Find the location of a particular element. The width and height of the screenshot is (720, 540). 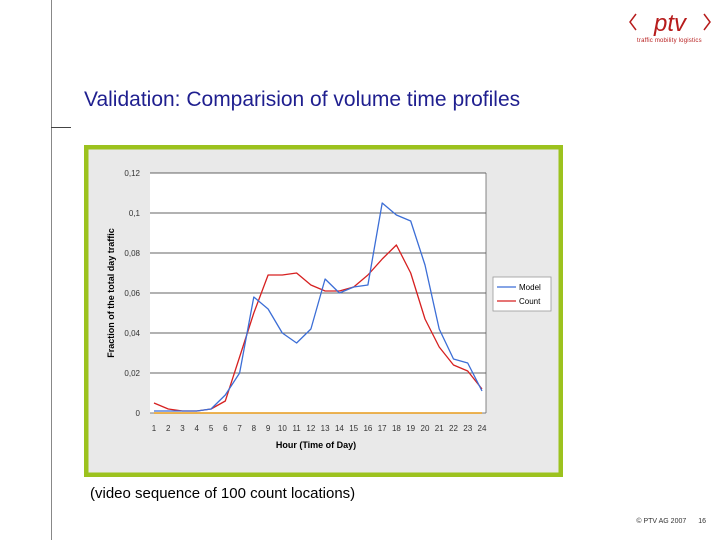

x-tick-label: 15 is located at coordinates (353, 428).